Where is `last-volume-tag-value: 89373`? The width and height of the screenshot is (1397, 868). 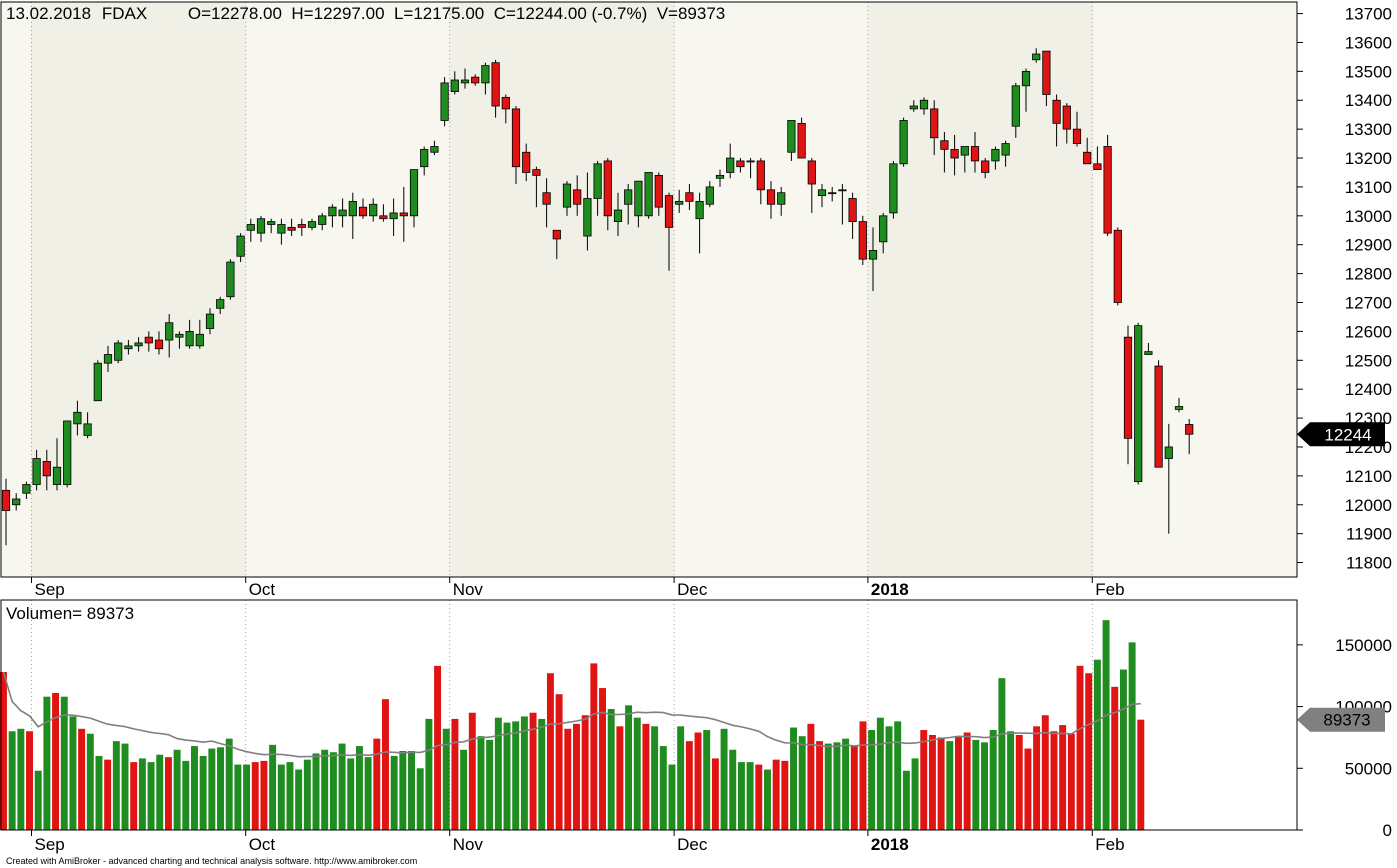
last-volume-tag-value: 89373 is located at coordinates (1346, 720).